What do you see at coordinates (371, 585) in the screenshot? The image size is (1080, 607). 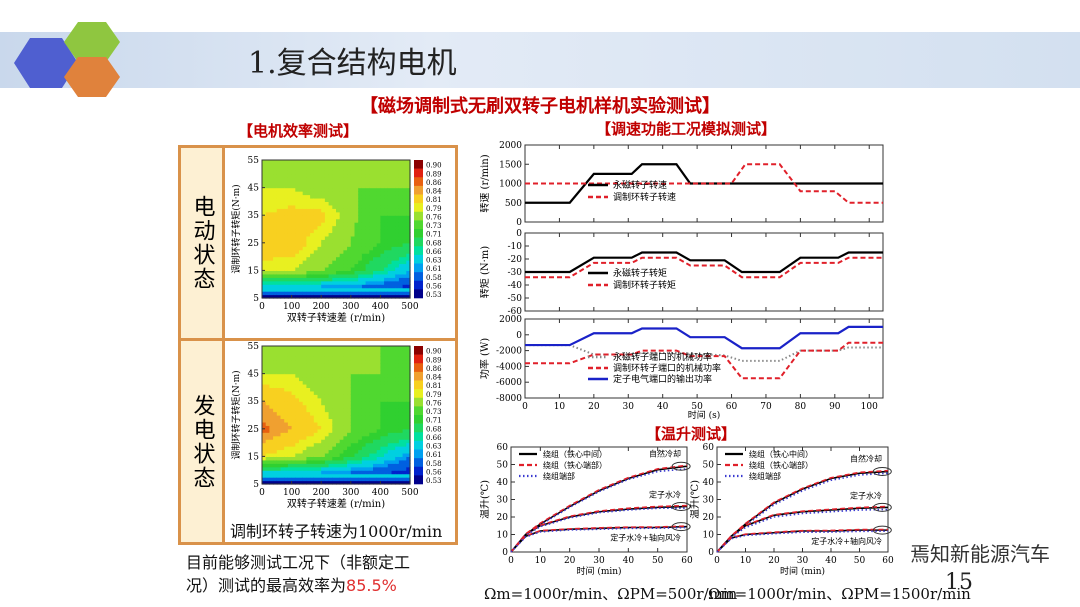 I see `max-efficiency-value: 85.5%` at bounding box center [371, 585].